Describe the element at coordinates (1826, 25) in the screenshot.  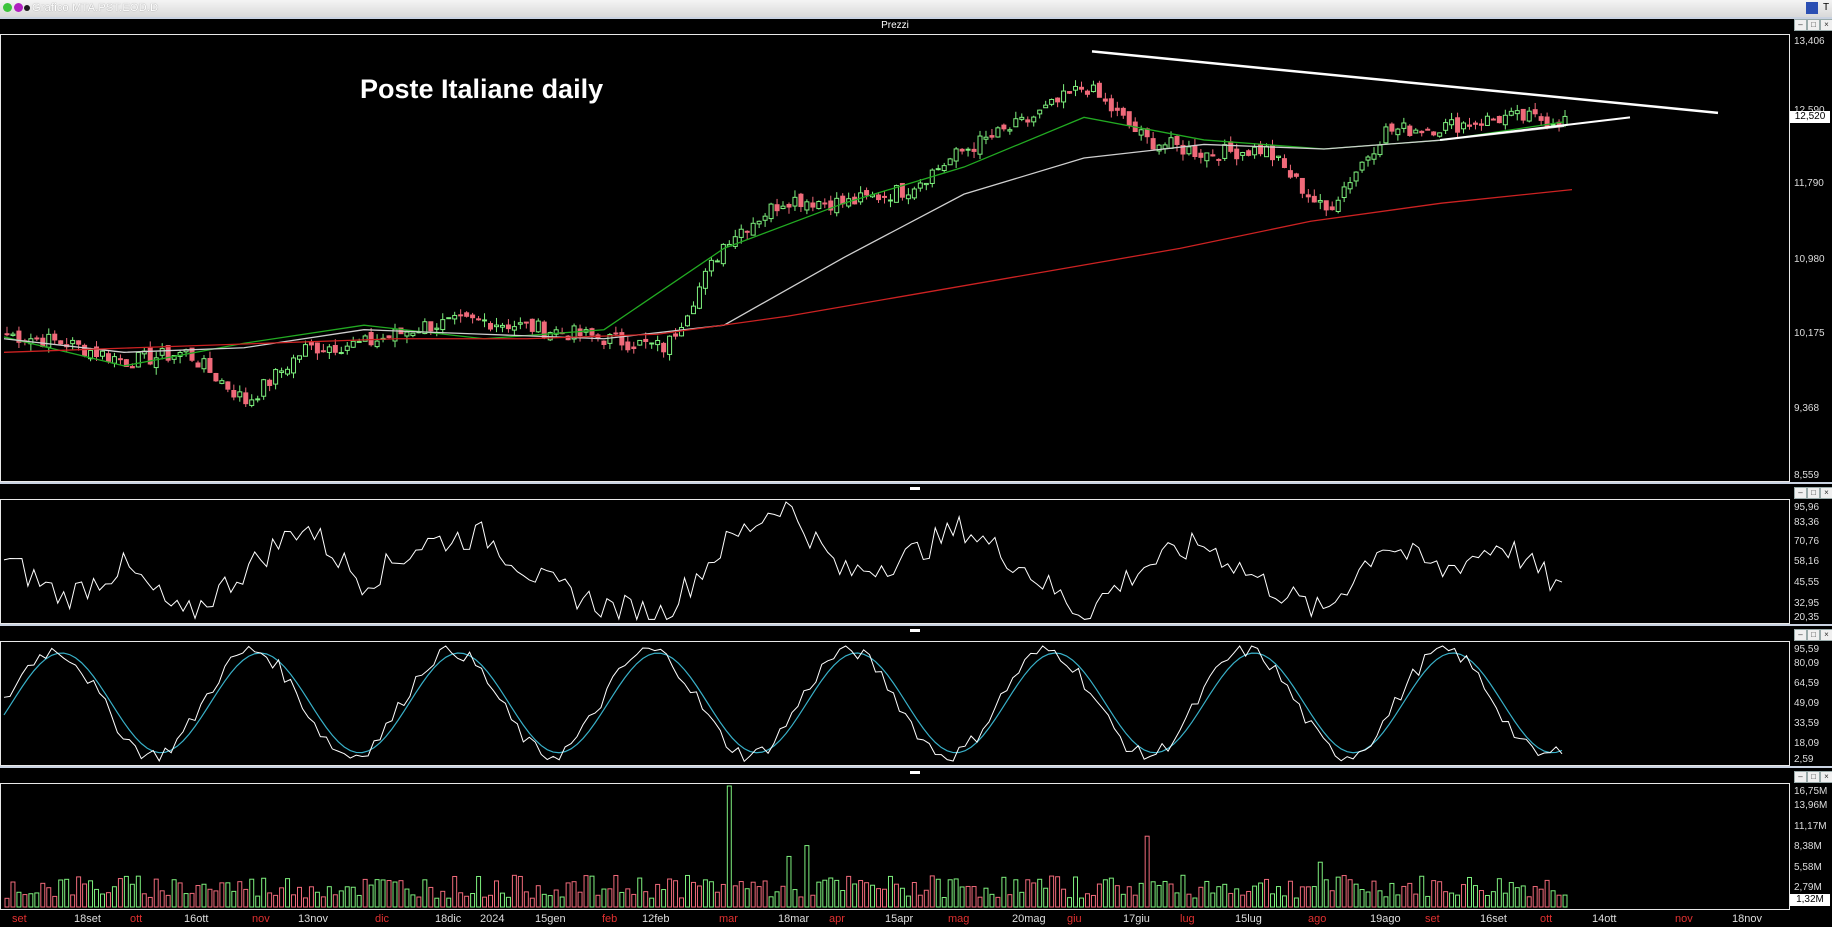
I see `price-close-button: ×` at that location.